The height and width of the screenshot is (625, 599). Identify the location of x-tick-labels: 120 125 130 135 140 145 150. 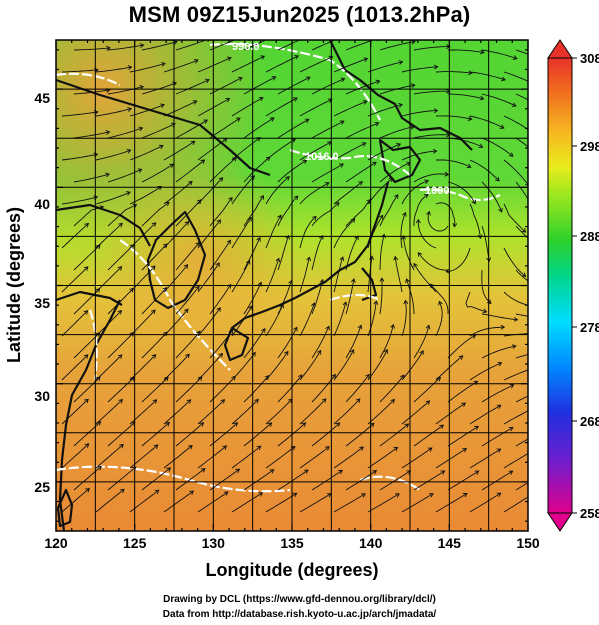
(292, 543).